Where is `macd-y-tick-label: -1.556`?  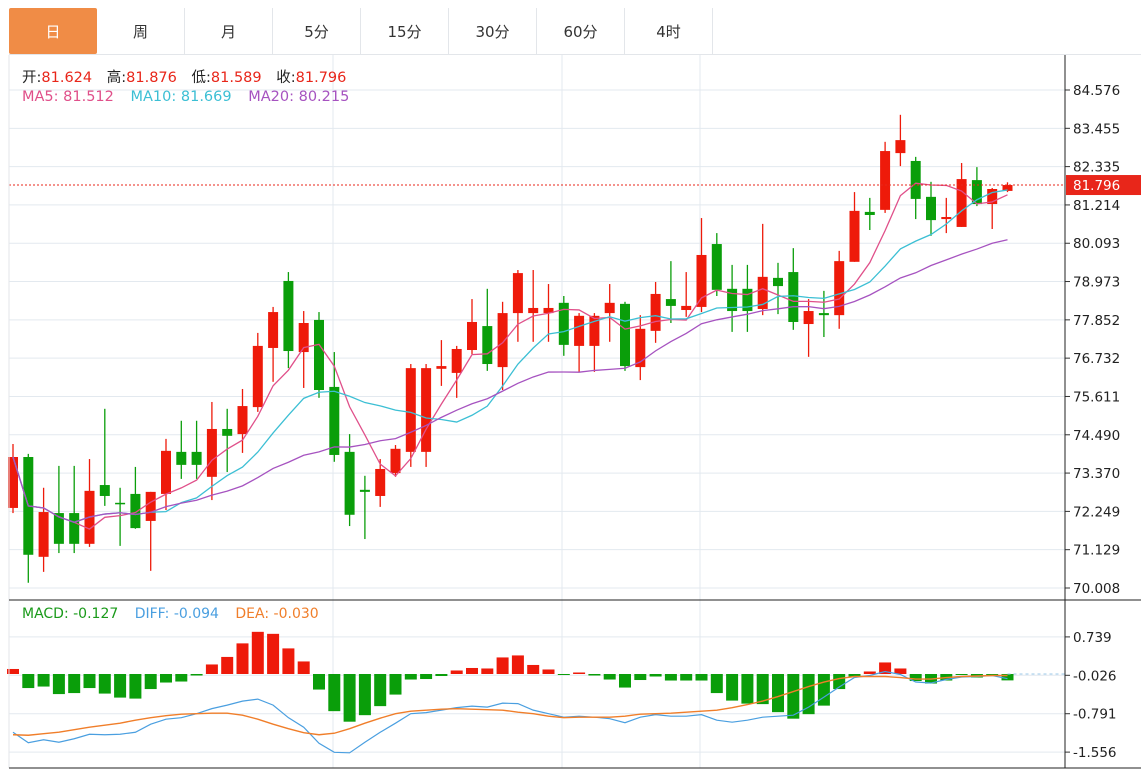 macd-y-tick-label: -1.556 is located at coordinates (1095, 753).